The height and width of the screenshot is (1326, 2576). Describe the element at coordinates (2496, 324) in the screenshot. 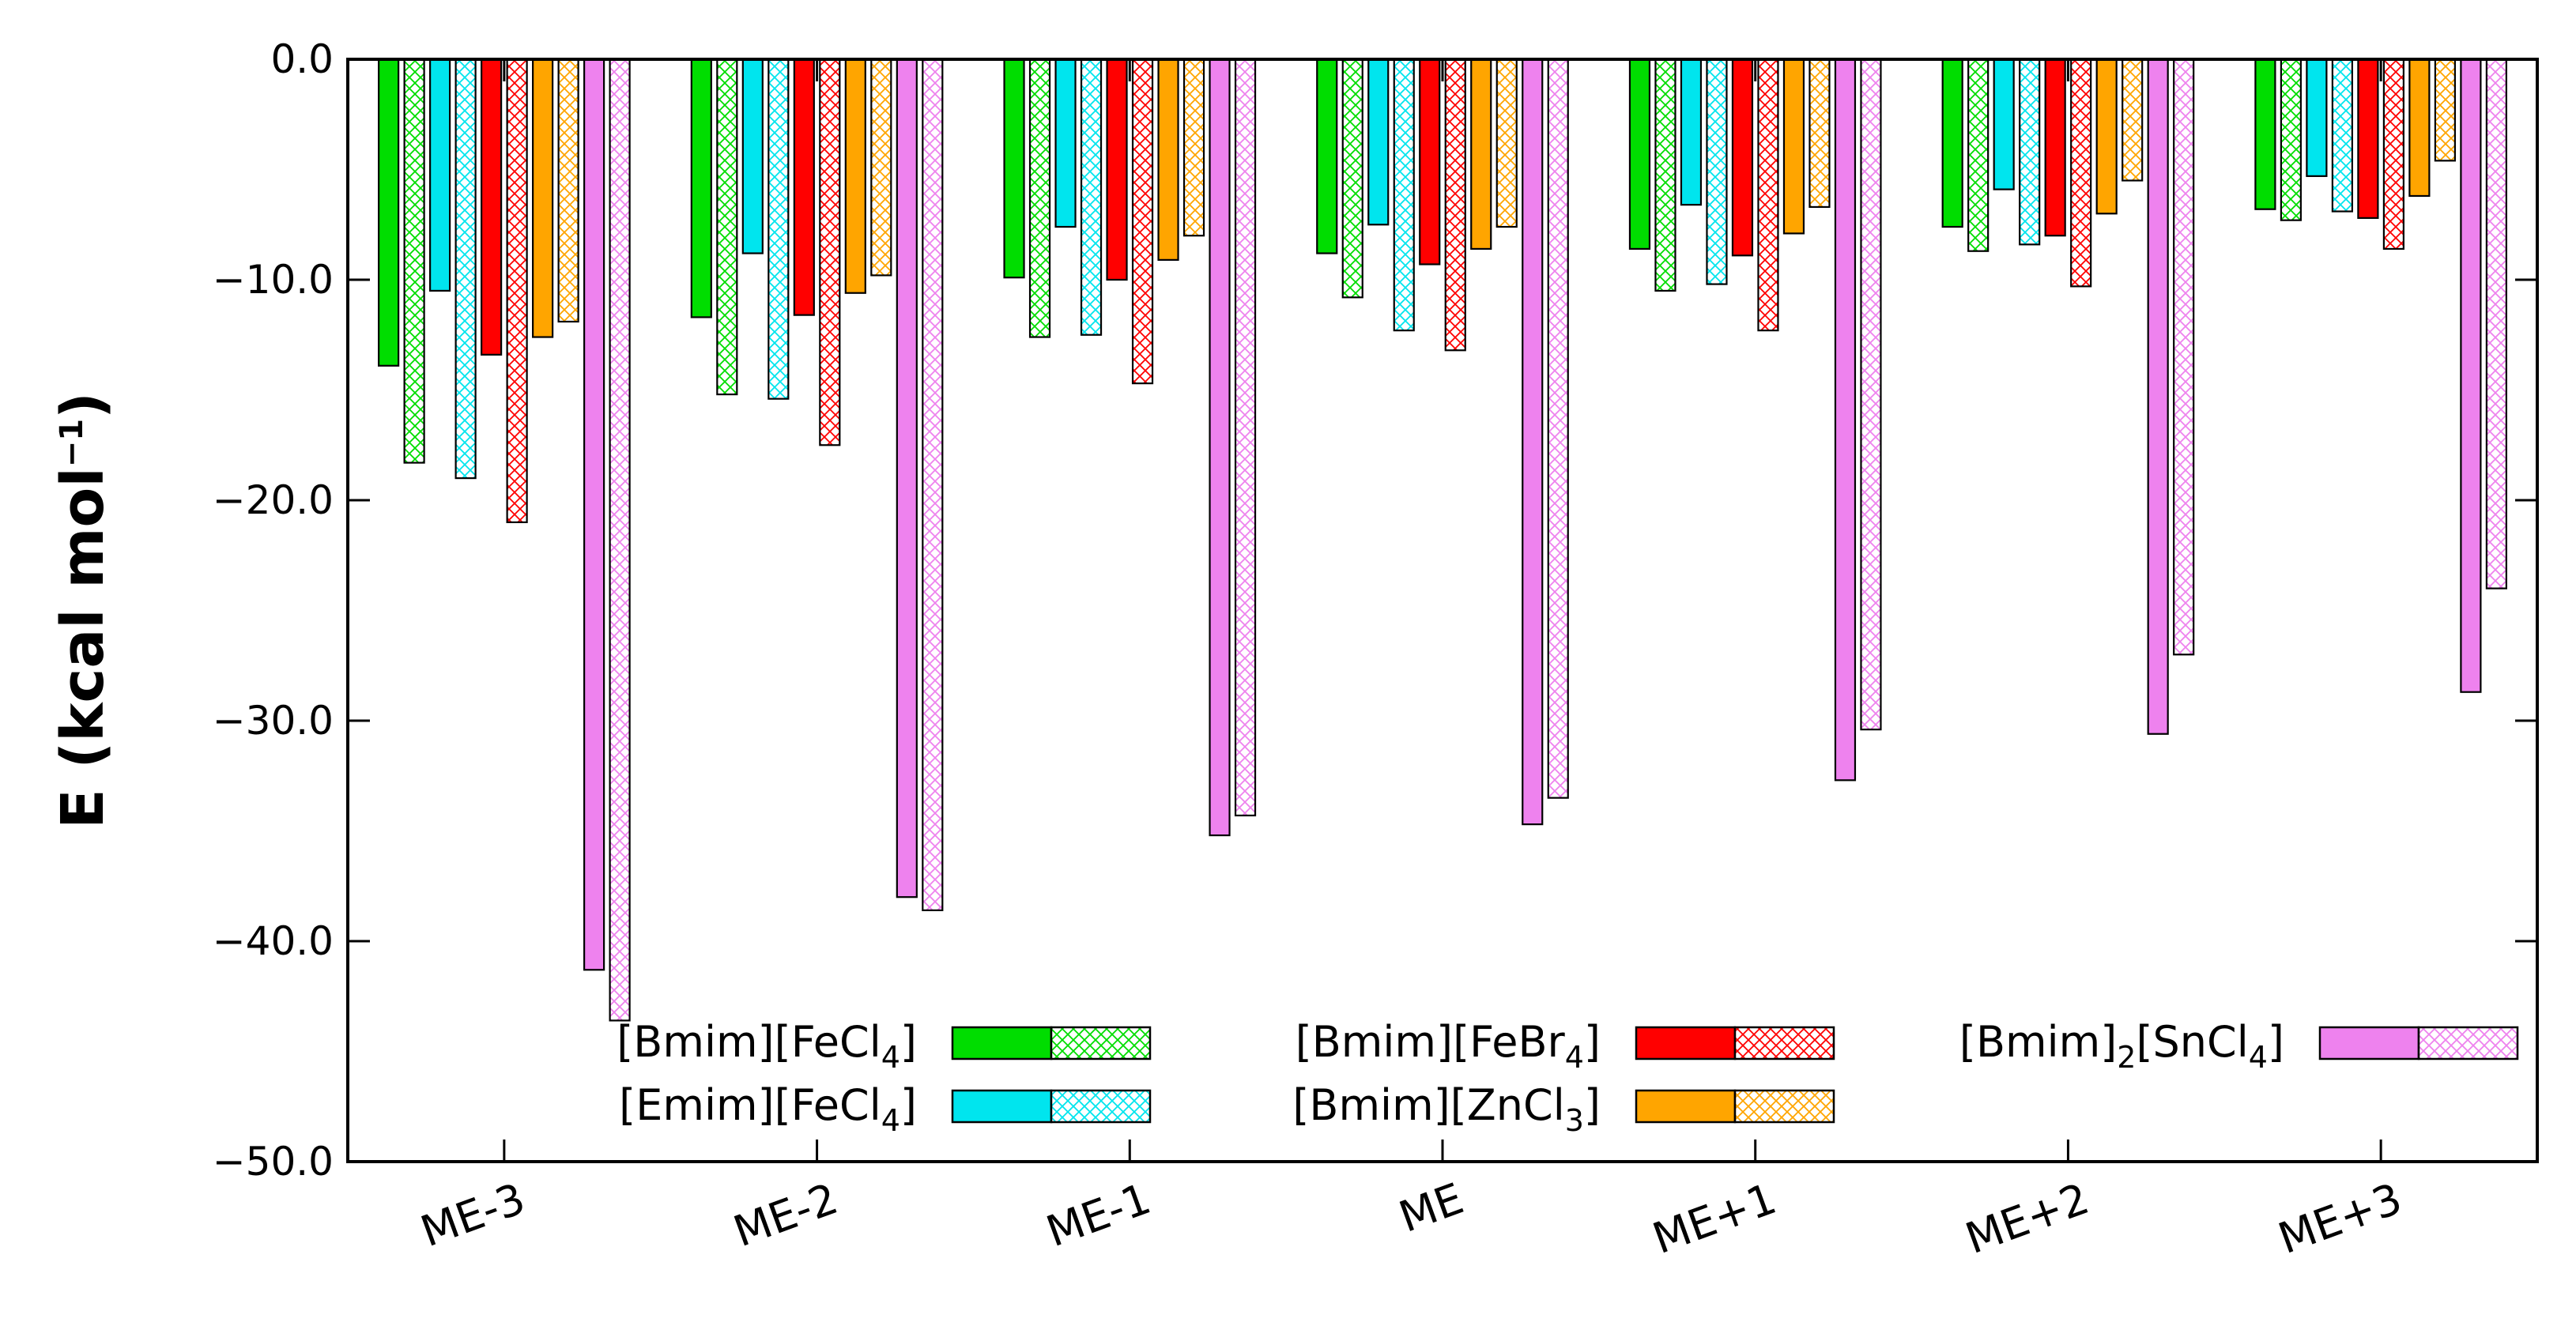

I see `bar-ME+3-[Bmim]2[SnCl4]-hatched` at that location.